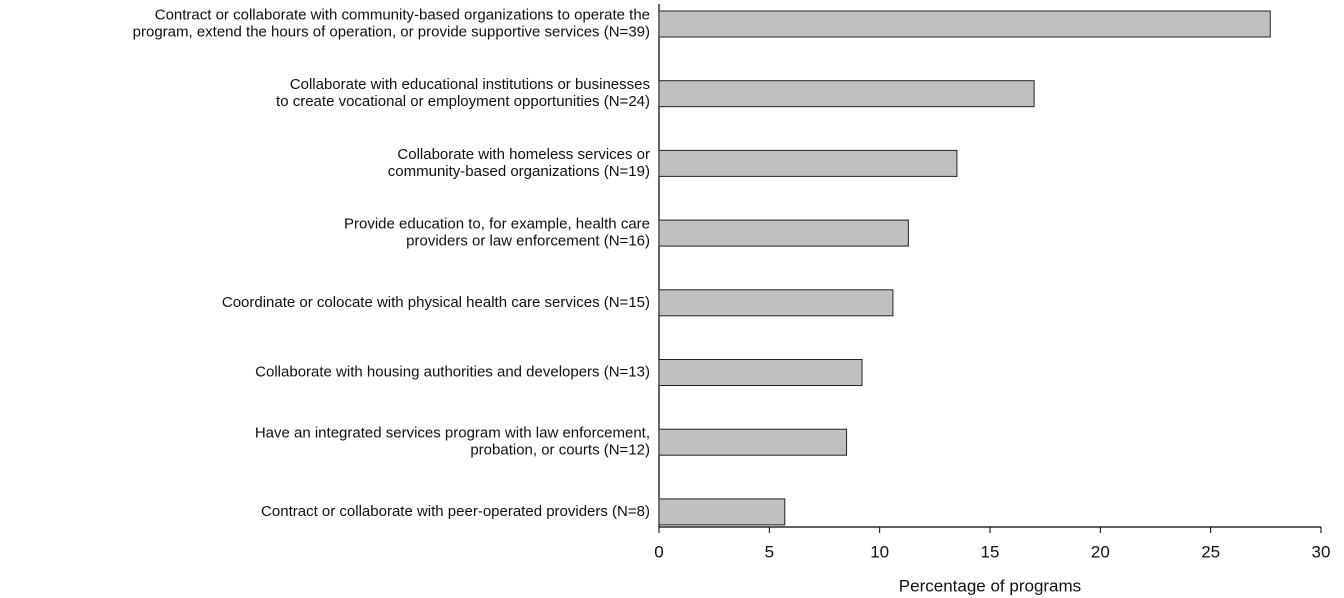 This screenshot has width=1344, height=598. What do you see at coordinates (990, 585) in the screenshot?
I see `x-axis-label: Percentage of programs` at bounding box center [990, 585].